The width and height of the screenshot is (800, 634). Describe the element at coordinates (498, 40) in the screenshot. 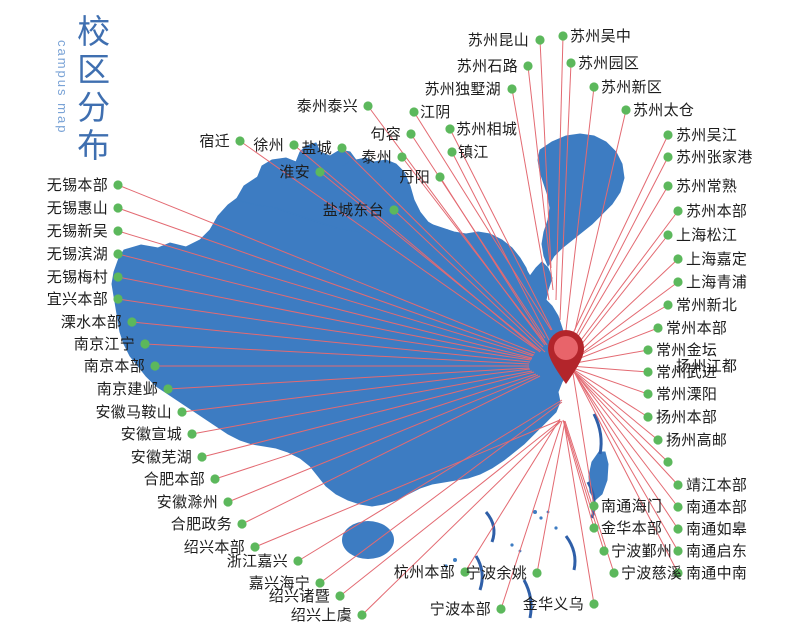

I see `campus-label: 苏州昆山` at that location.